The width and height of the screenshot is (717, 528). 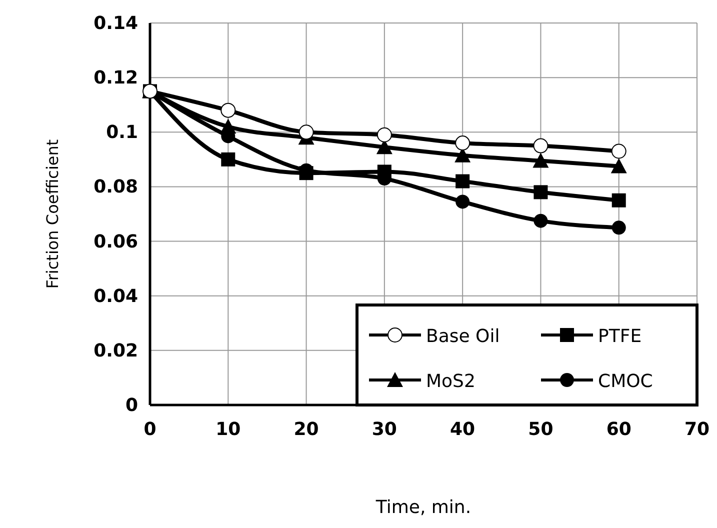 I want to click on legend-label: PTFE, so click(x=620, y=336).